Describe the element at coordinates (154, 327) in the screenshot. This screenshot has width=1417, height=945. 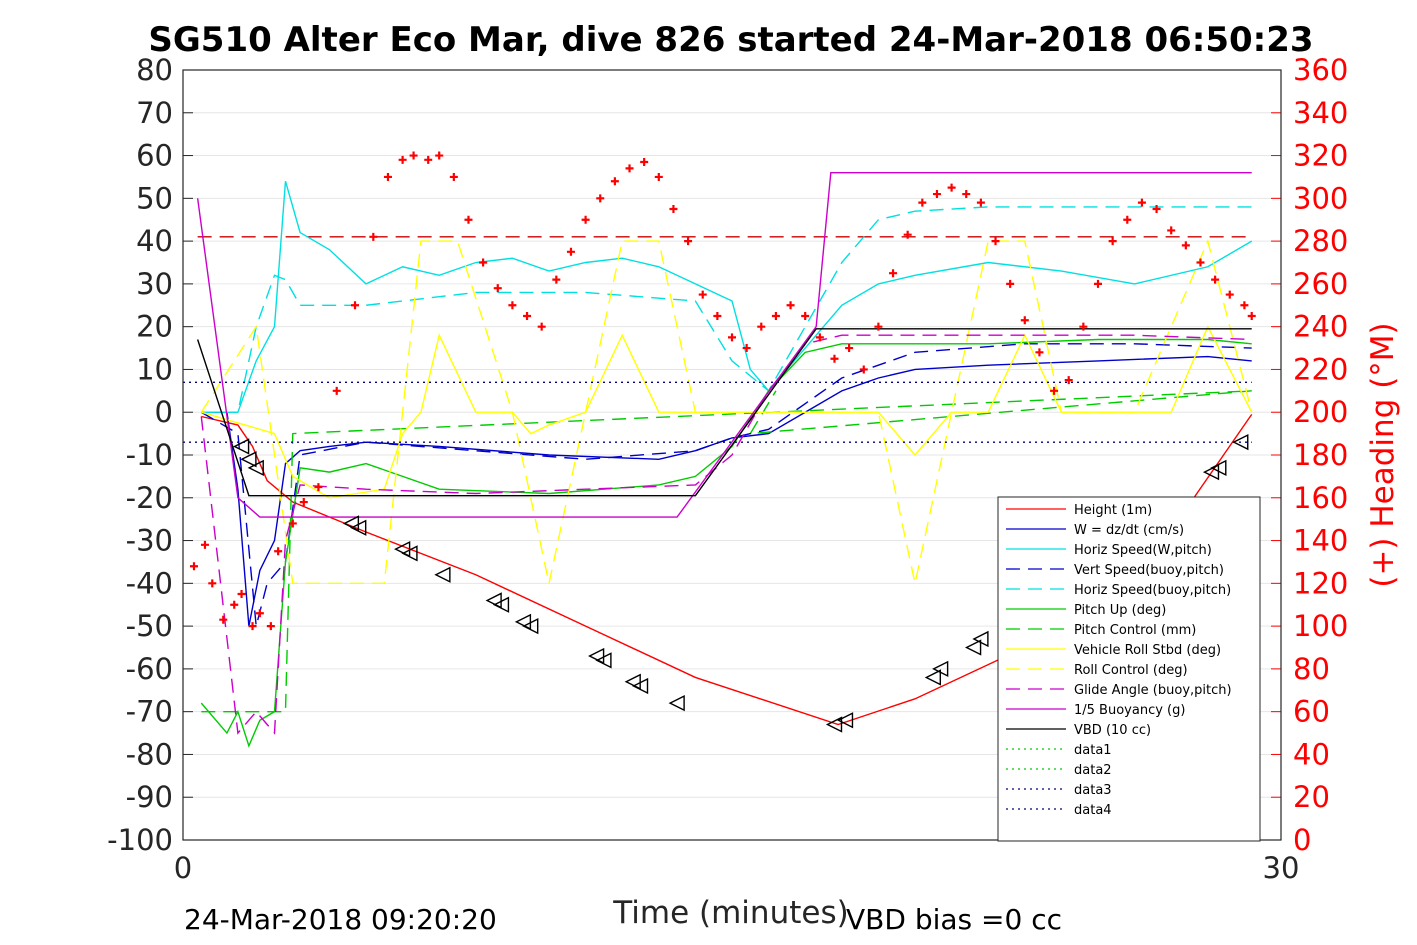
I see `y-tick-label: 20` at that location.